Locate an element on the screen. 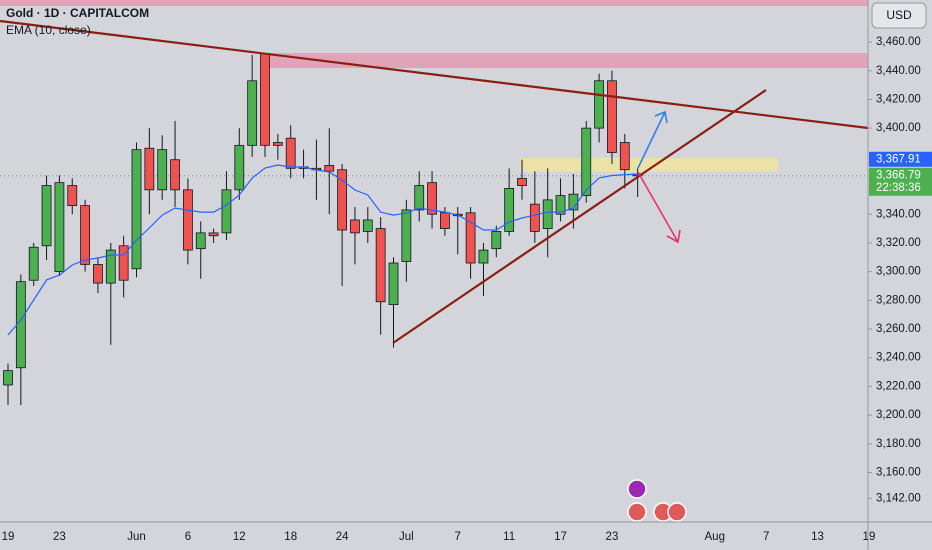  ema-price-box is located at coordinates (900, 159).